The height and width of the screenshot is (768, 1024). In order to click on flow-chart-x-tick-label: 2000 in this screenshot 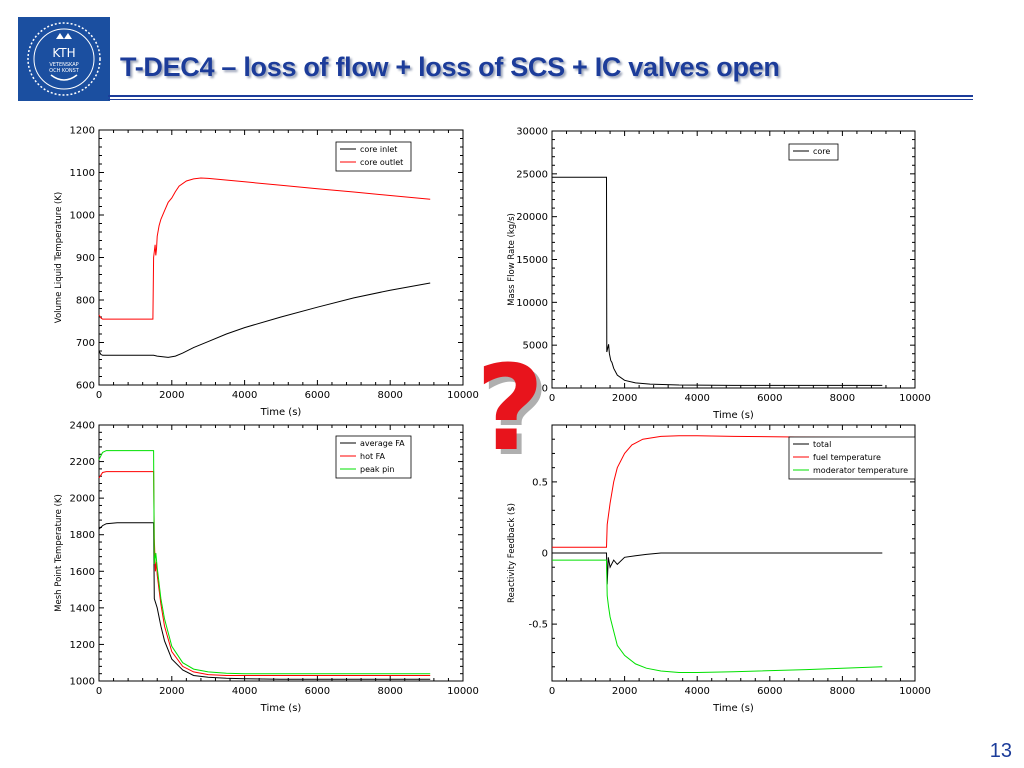, I will do `click(624, 398)`.